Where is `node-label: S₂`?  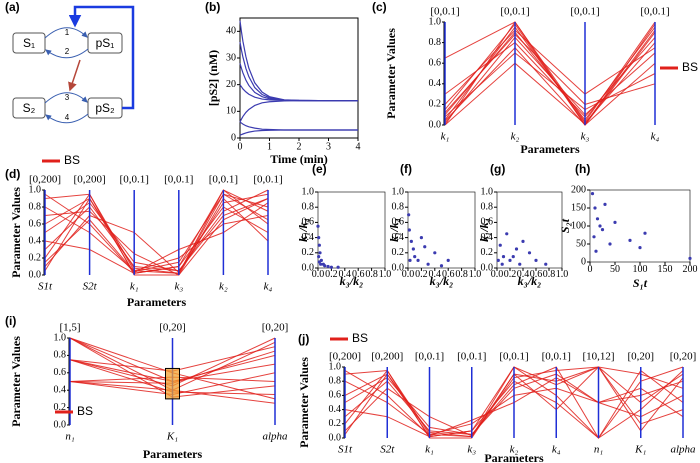
node-label: S₂ is located at coordinates (29, 108).